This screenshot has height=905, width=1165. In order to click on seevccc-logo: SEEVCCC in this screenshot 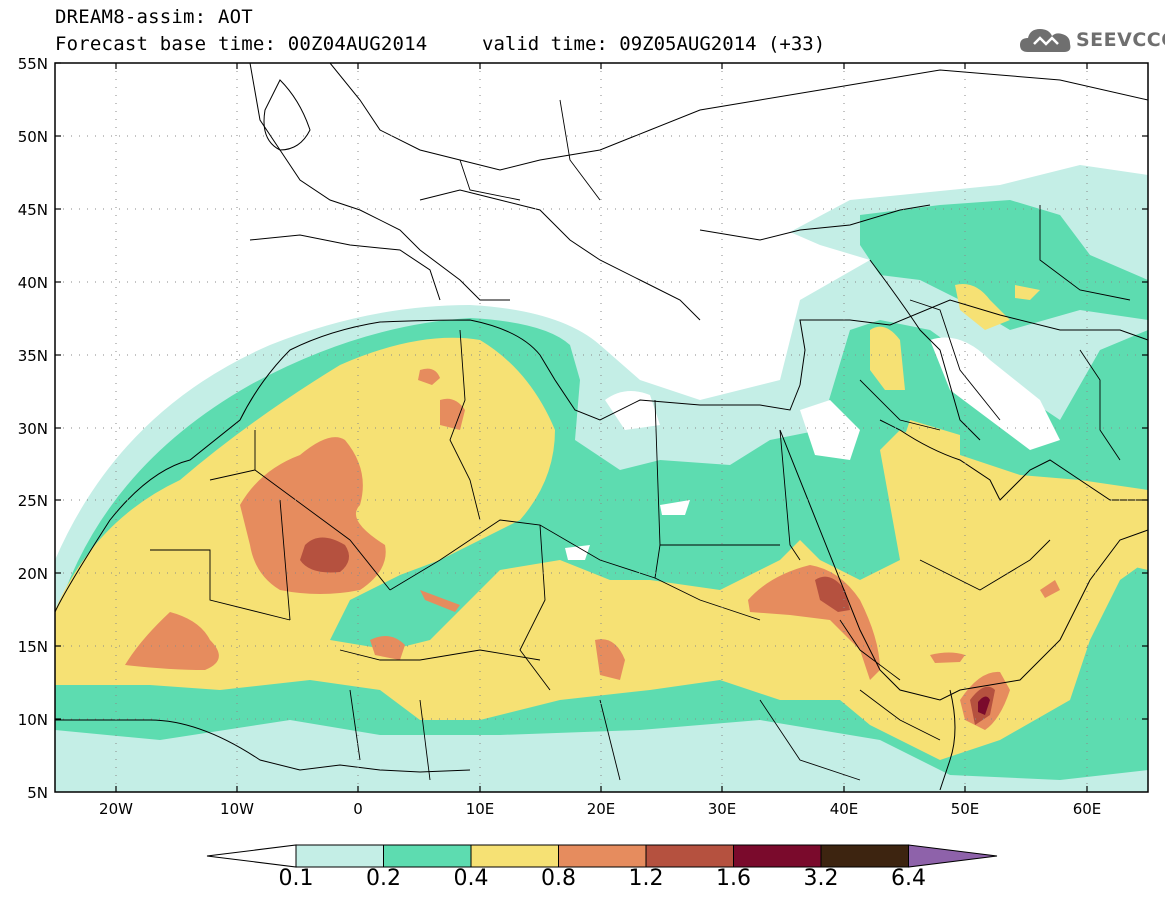, I will do `click(1091, 41)`.